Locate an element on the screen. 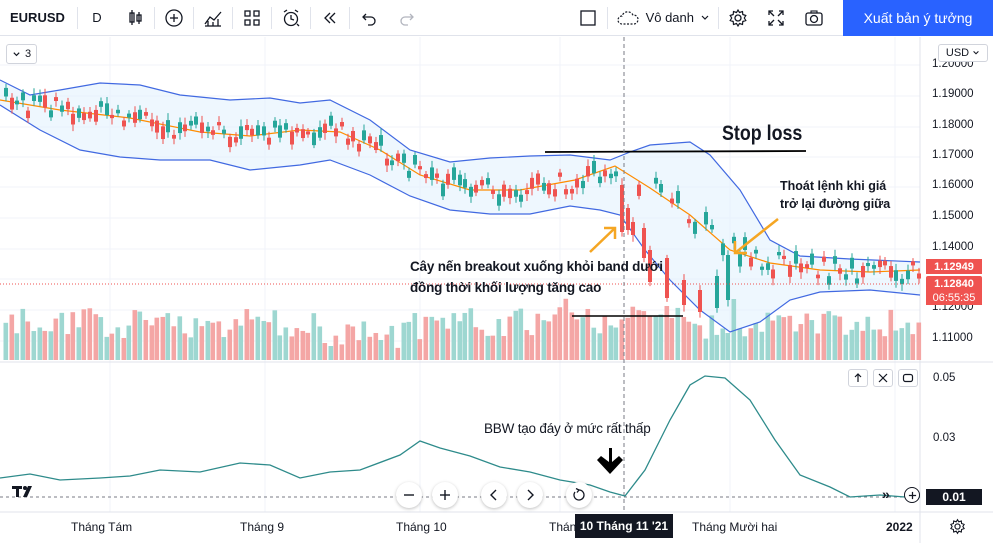 The image size is (993, 543). scroll-right-button is located at coordinates (530, 495).